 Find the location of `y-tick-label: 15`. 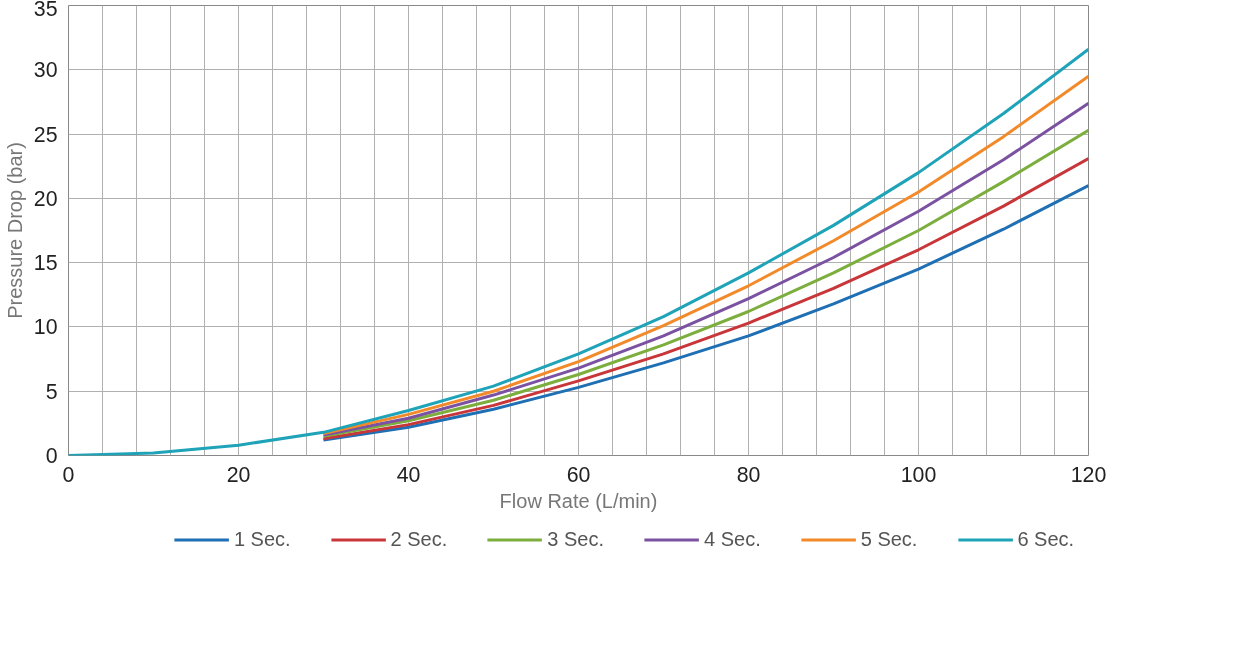

y-tick-label: 15 is located at coordinates (45, 263).